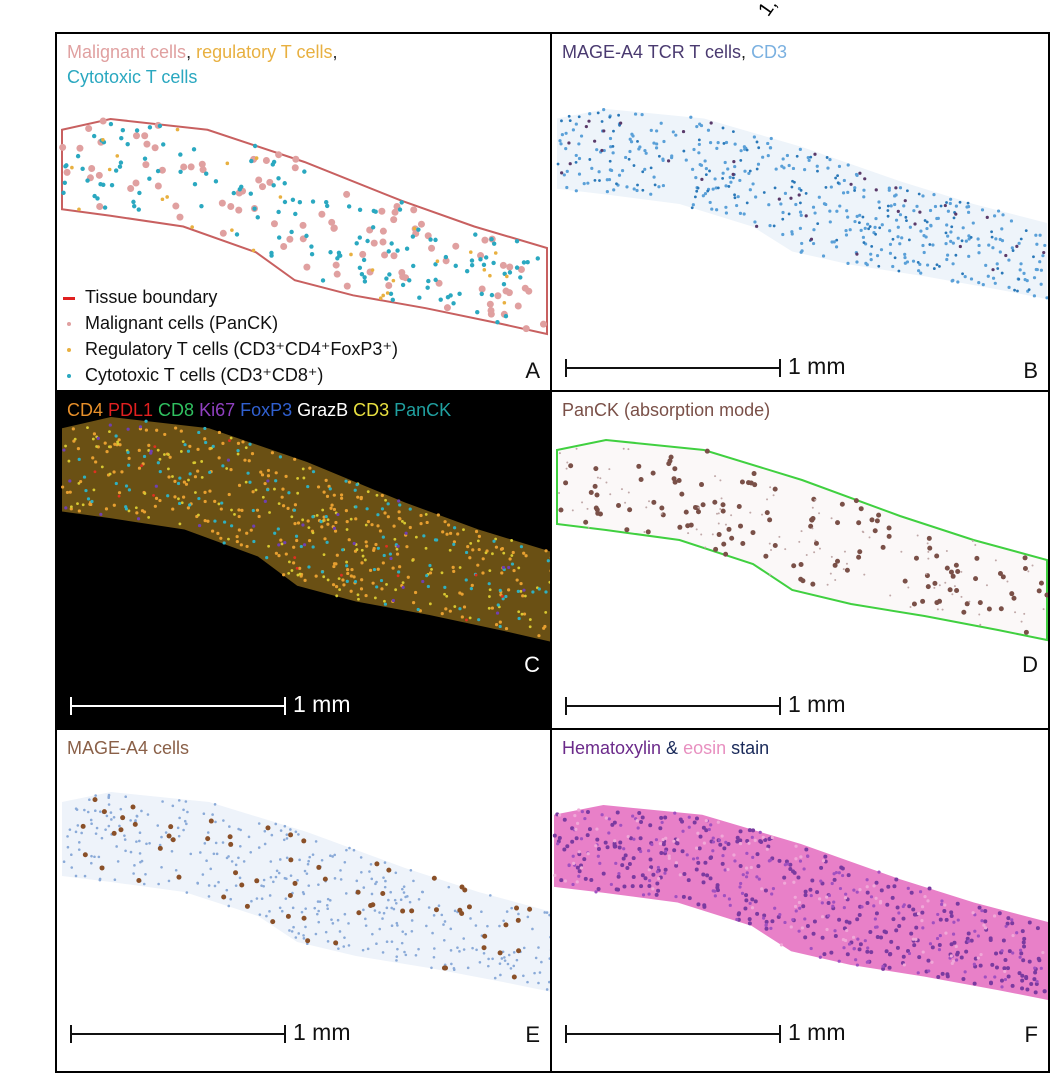 The image size is (1062, 1073). Describe the element at coordinates (204, 375) in the screenshot. I see `legend-label: Cytotoxic T cells (CD3⁺CD8⁺)` at that location.